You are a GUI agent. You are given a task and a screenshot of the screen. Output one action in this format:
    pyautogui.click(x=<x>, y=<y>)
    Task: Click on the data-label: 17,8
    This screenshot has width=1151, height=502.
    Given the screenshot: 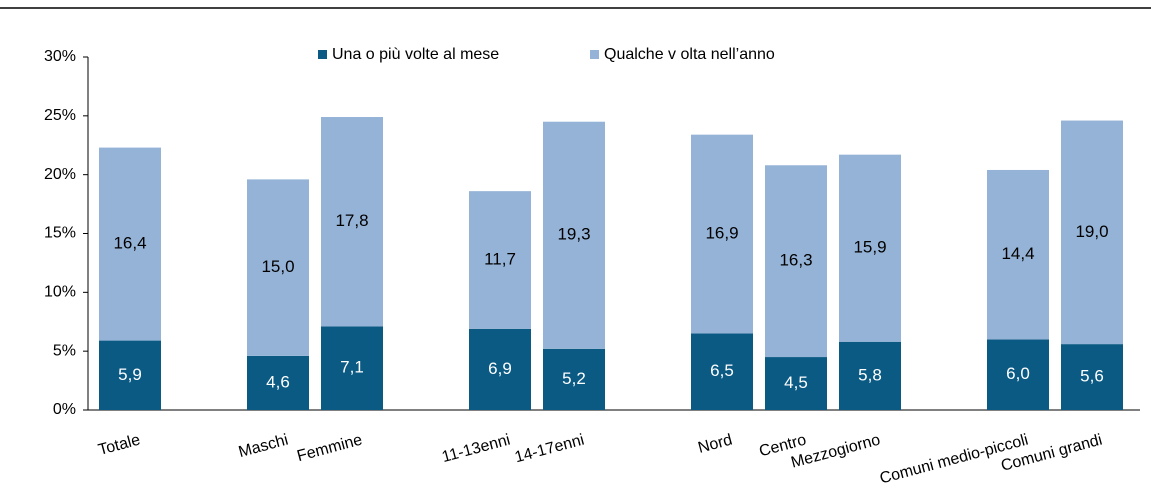 What is the action you would take?
    pyautogui.click(x=351, y=220)
    